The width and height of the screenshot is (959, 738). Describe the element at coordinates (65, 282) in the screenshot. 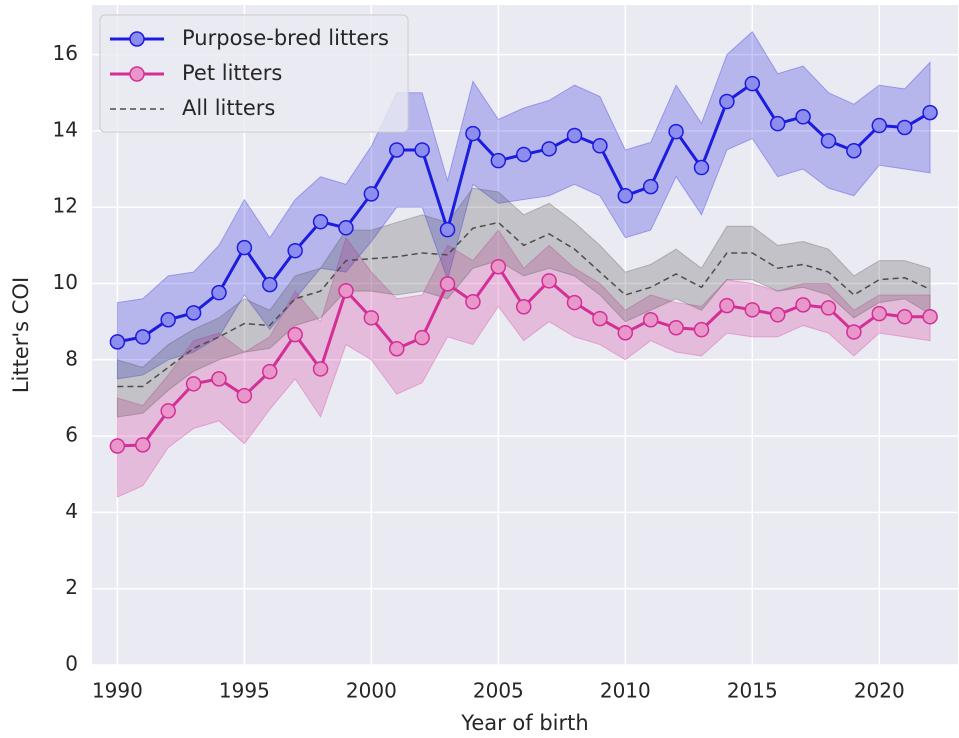

I see `y-tick-label: 10` at that location.